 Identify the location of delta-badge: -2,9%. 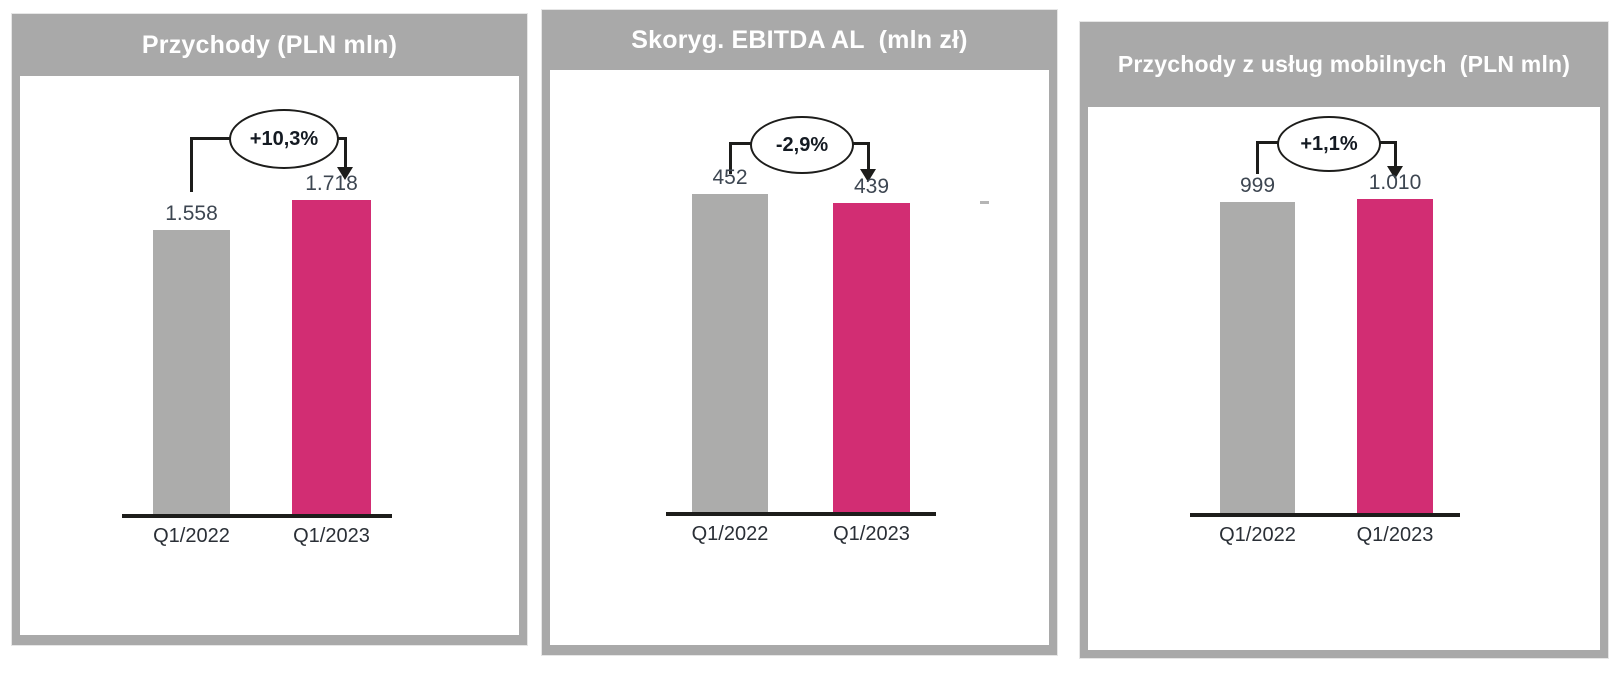
(802, 145).